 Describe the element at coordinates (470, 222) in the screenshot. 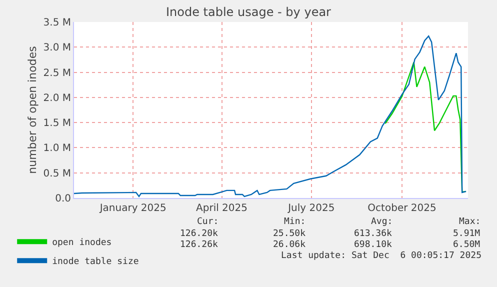

I see `text: Max:` at that location.